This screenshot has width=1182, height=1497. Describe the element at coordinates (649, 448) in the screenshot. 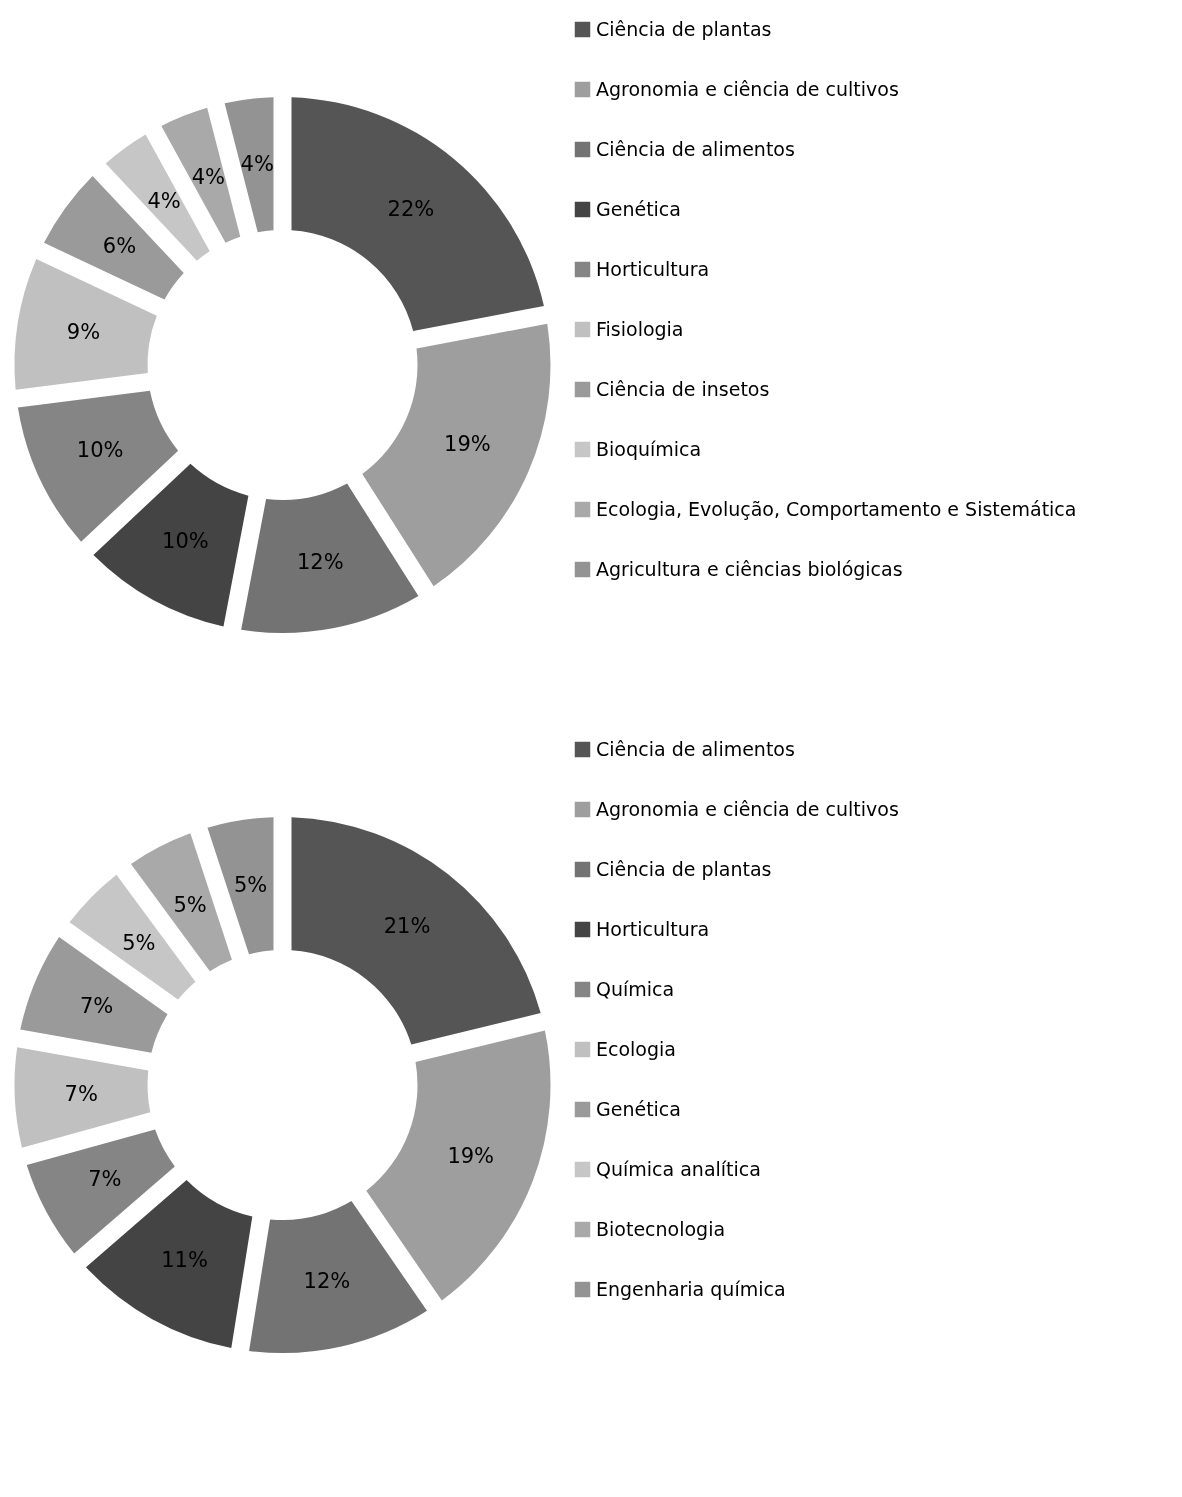

I see `legend-label: Bioquímica` at that location.